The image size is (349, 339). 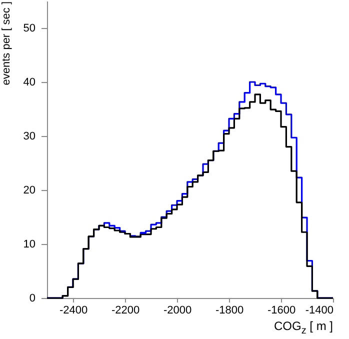 What do you see at coordinates (29, 190) in the screenshot?
I see `y-tick-label: 20` at bounding box center [29, 190].